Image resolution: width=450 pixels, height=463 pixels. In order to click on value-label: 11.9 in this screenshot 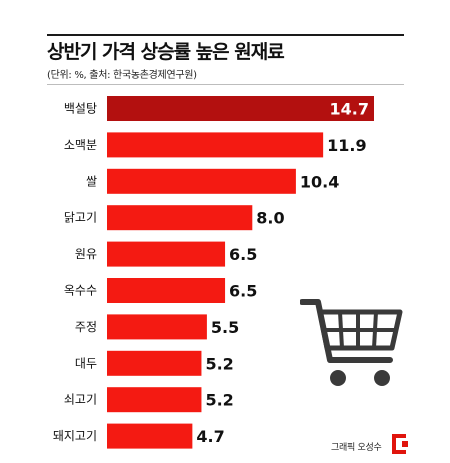, I will do `click(346, 145)`.